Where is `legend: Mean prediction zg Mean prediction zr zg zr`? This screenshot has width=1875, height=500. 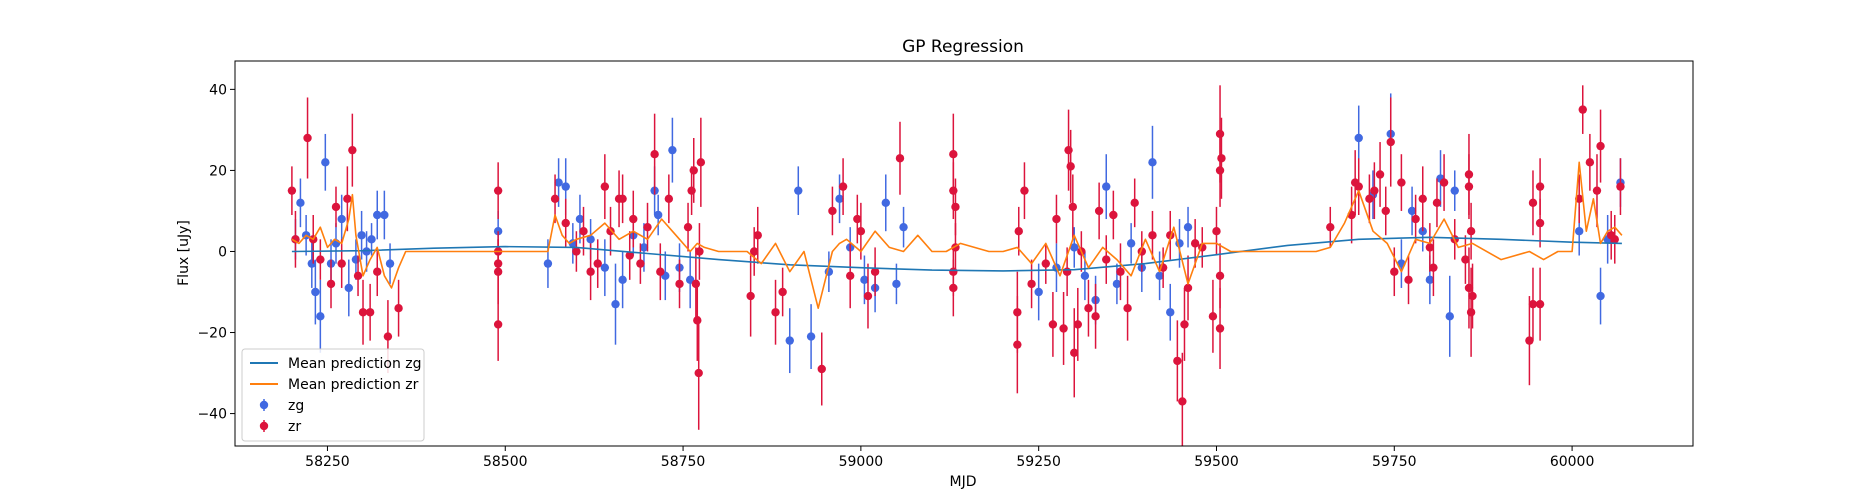 legend: Mean prediction zg Mean prediction zr zg zr is located at coordinates (333, 395).